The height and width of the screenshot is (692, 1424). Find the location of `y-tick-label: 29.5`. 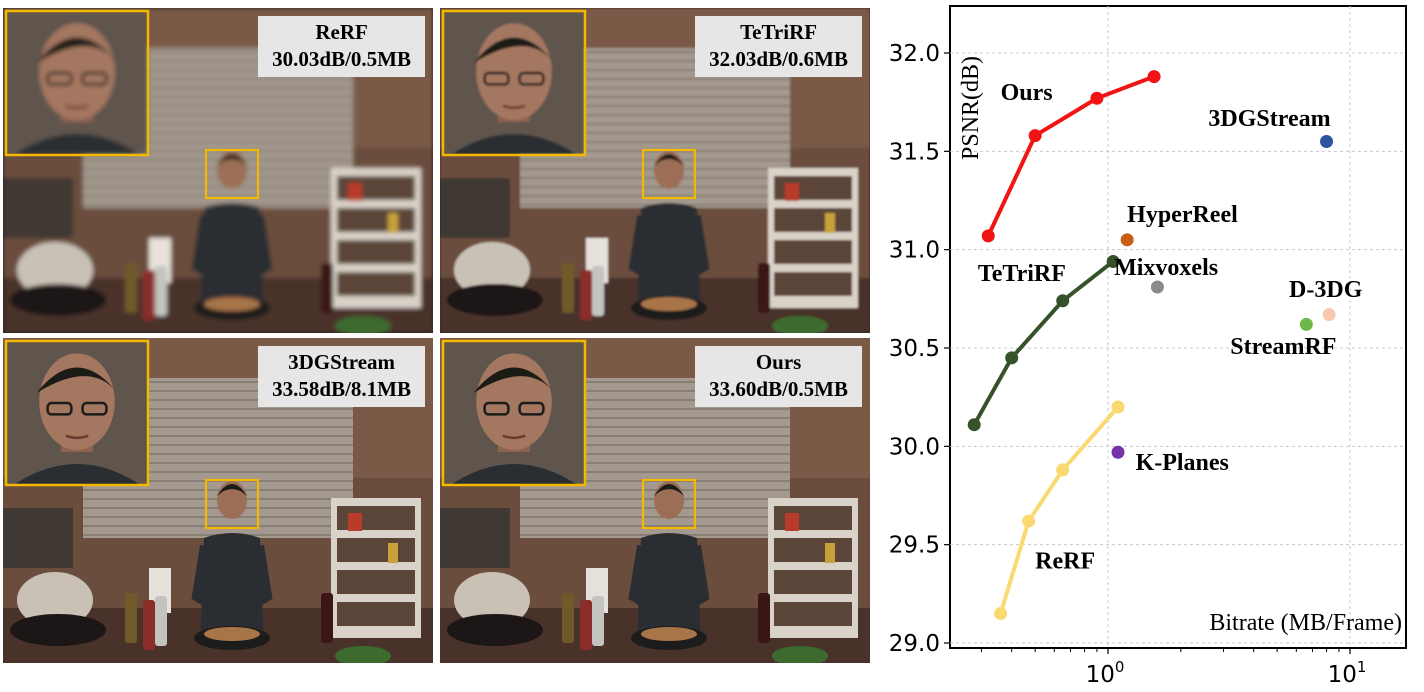

y-tick-label: 29.5 is located at coordinates (914, 546).